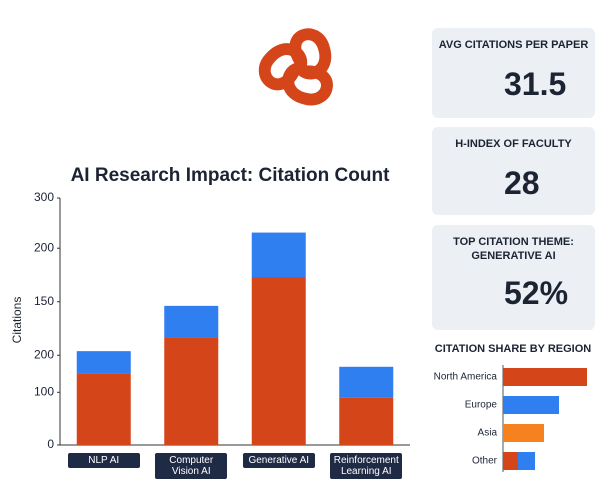 Image resolution: width=600 pixels, height=500 pixels. I want to click on kpi-card: H-INDEX OF FACULTY 28, so click(513, 171).